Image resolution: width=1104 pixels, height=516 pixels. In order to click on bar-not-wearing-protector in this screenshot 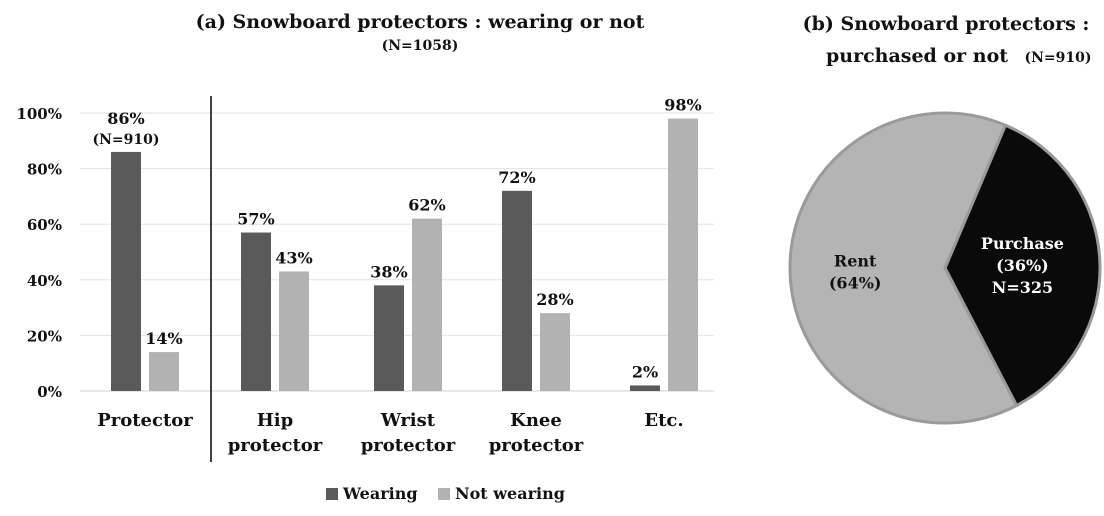, I will do `click(164, 371)`.